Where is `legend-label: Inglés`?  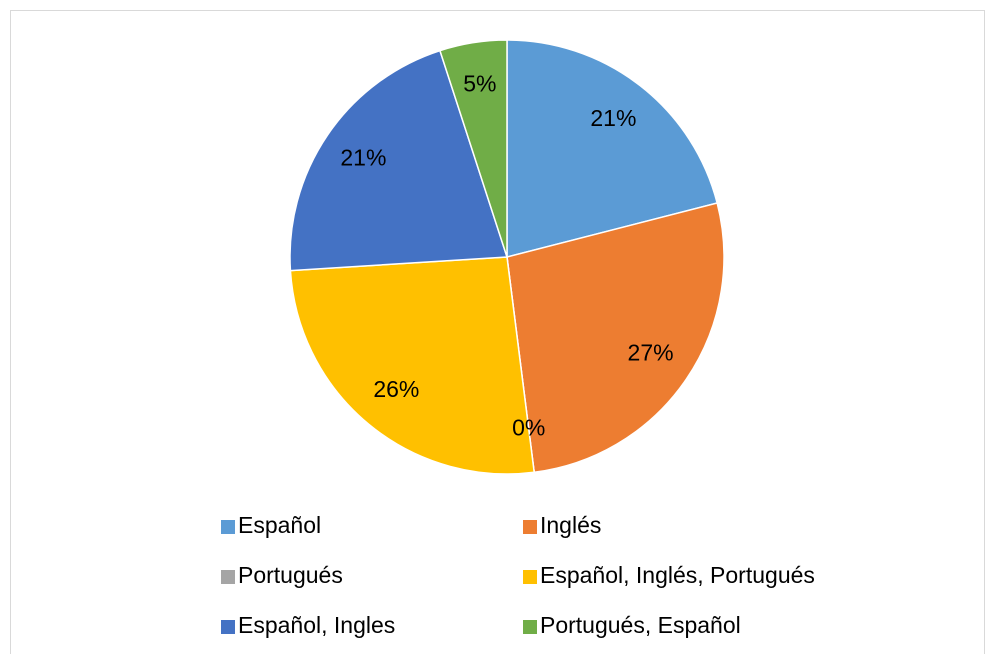
legend-label: Inglés is located at coordinates (570, 525).